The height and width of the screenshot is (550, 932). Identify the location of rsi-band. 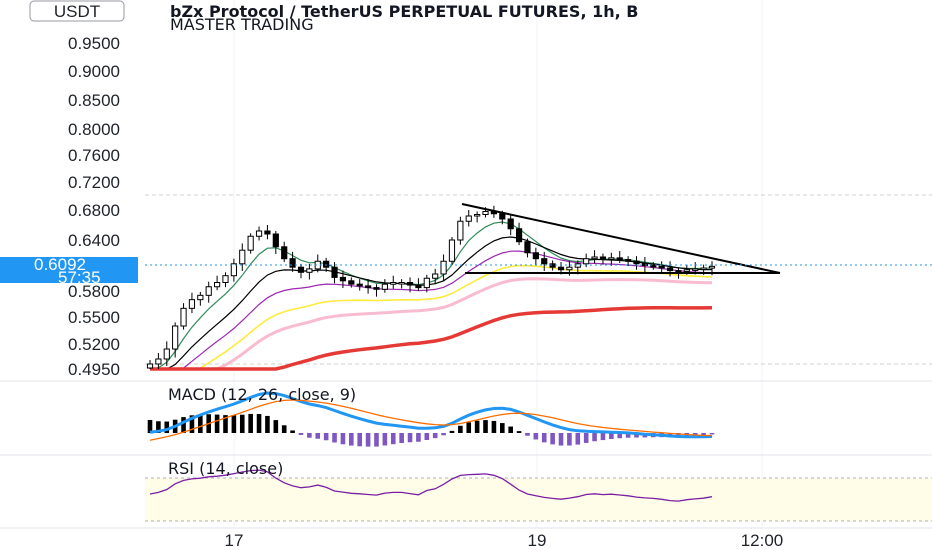
(538, 499).